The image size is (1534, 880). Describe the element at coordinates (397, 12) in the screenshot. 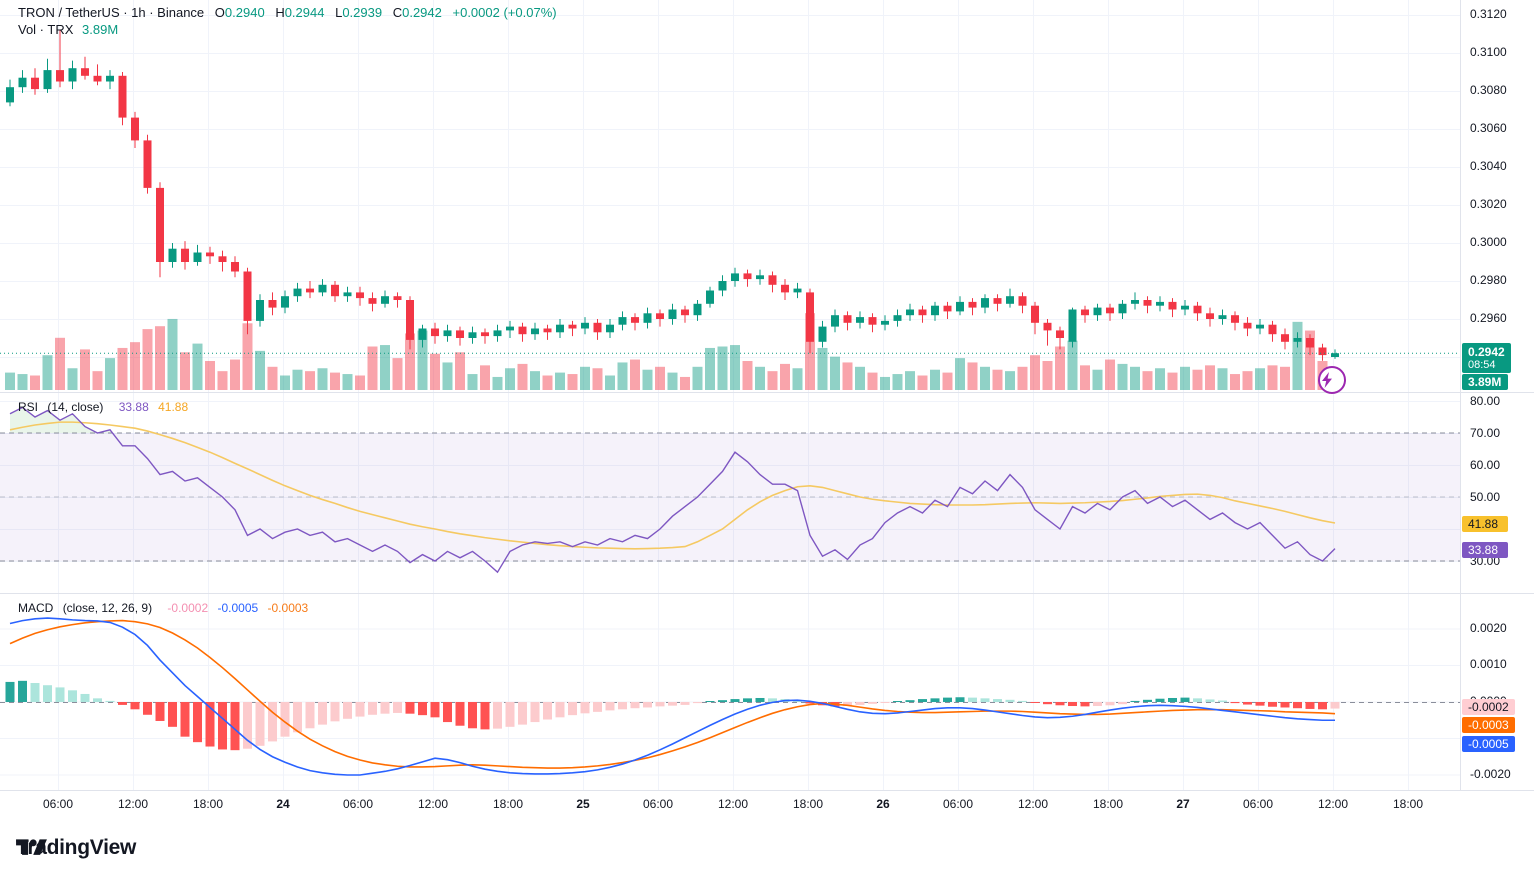

I see `close-key: C` at that location.